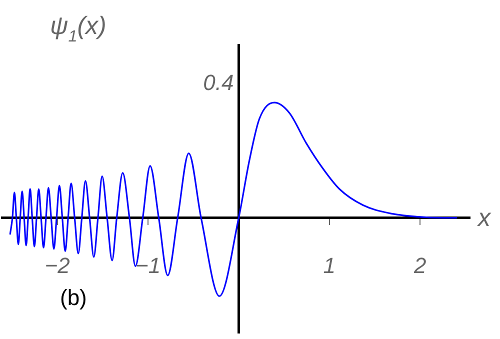  Describe the element at coordinates (329, 265) in the screenshot. I see `x-tick-label: 1` at that location.